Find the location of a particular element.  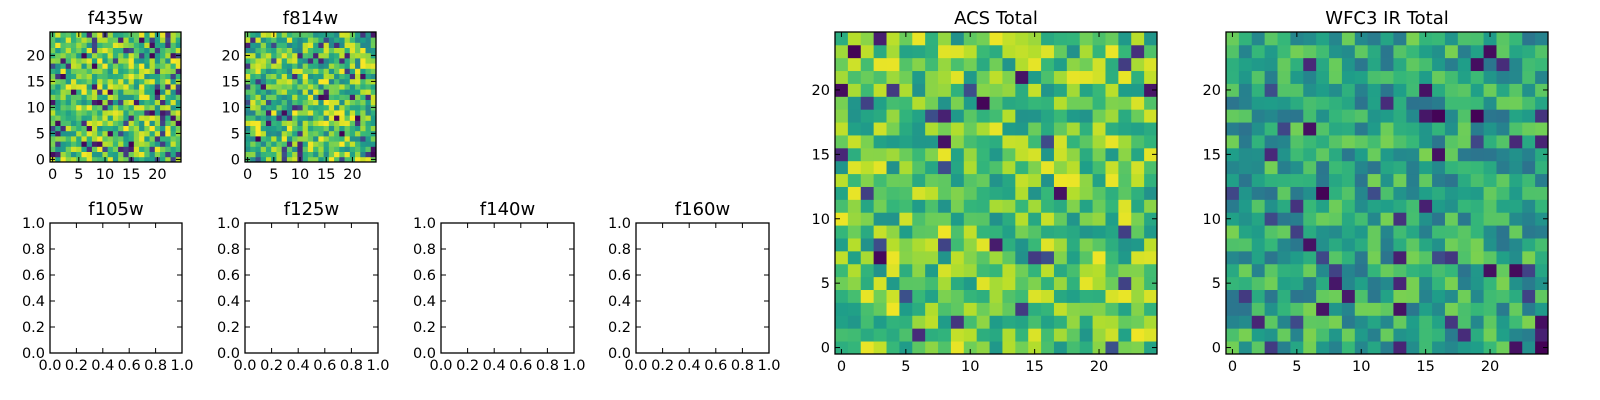

y-tick-label: 5 is located at coordinates (1216, 284).